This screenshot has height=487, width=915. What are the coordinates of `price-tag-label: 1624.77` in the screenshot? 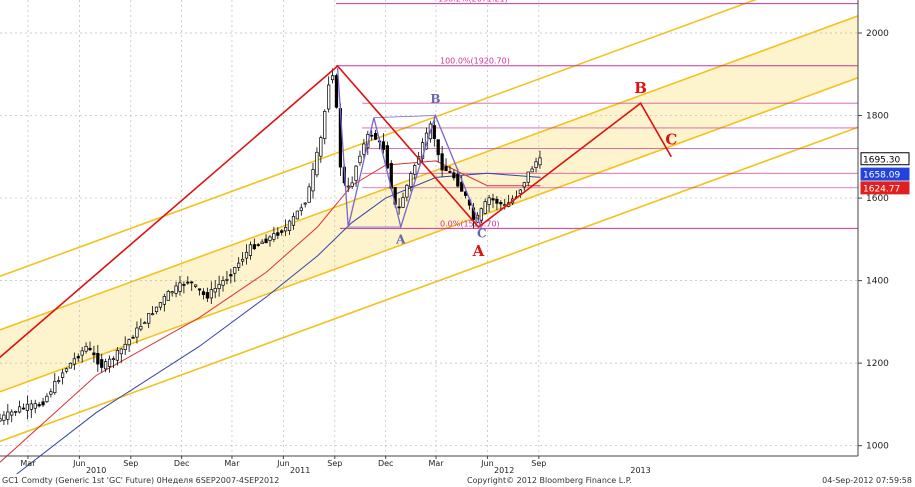 It's located at (881, 189).